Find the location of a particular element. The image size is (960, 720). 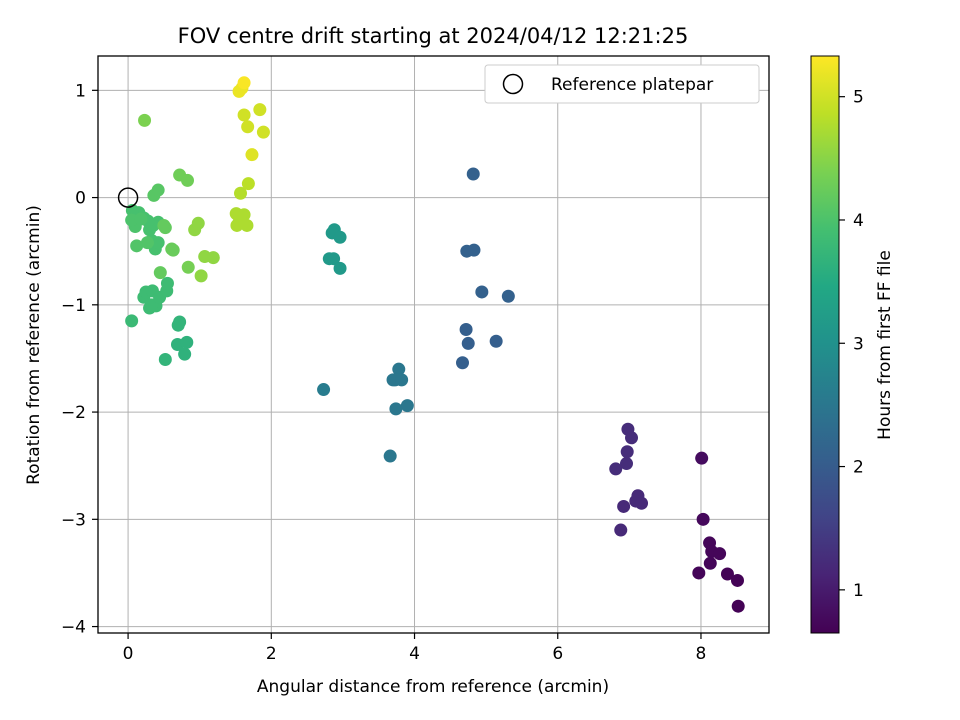

x-axis-ticks: 0 2 4 6 8 is located at coordinates (415, 648).